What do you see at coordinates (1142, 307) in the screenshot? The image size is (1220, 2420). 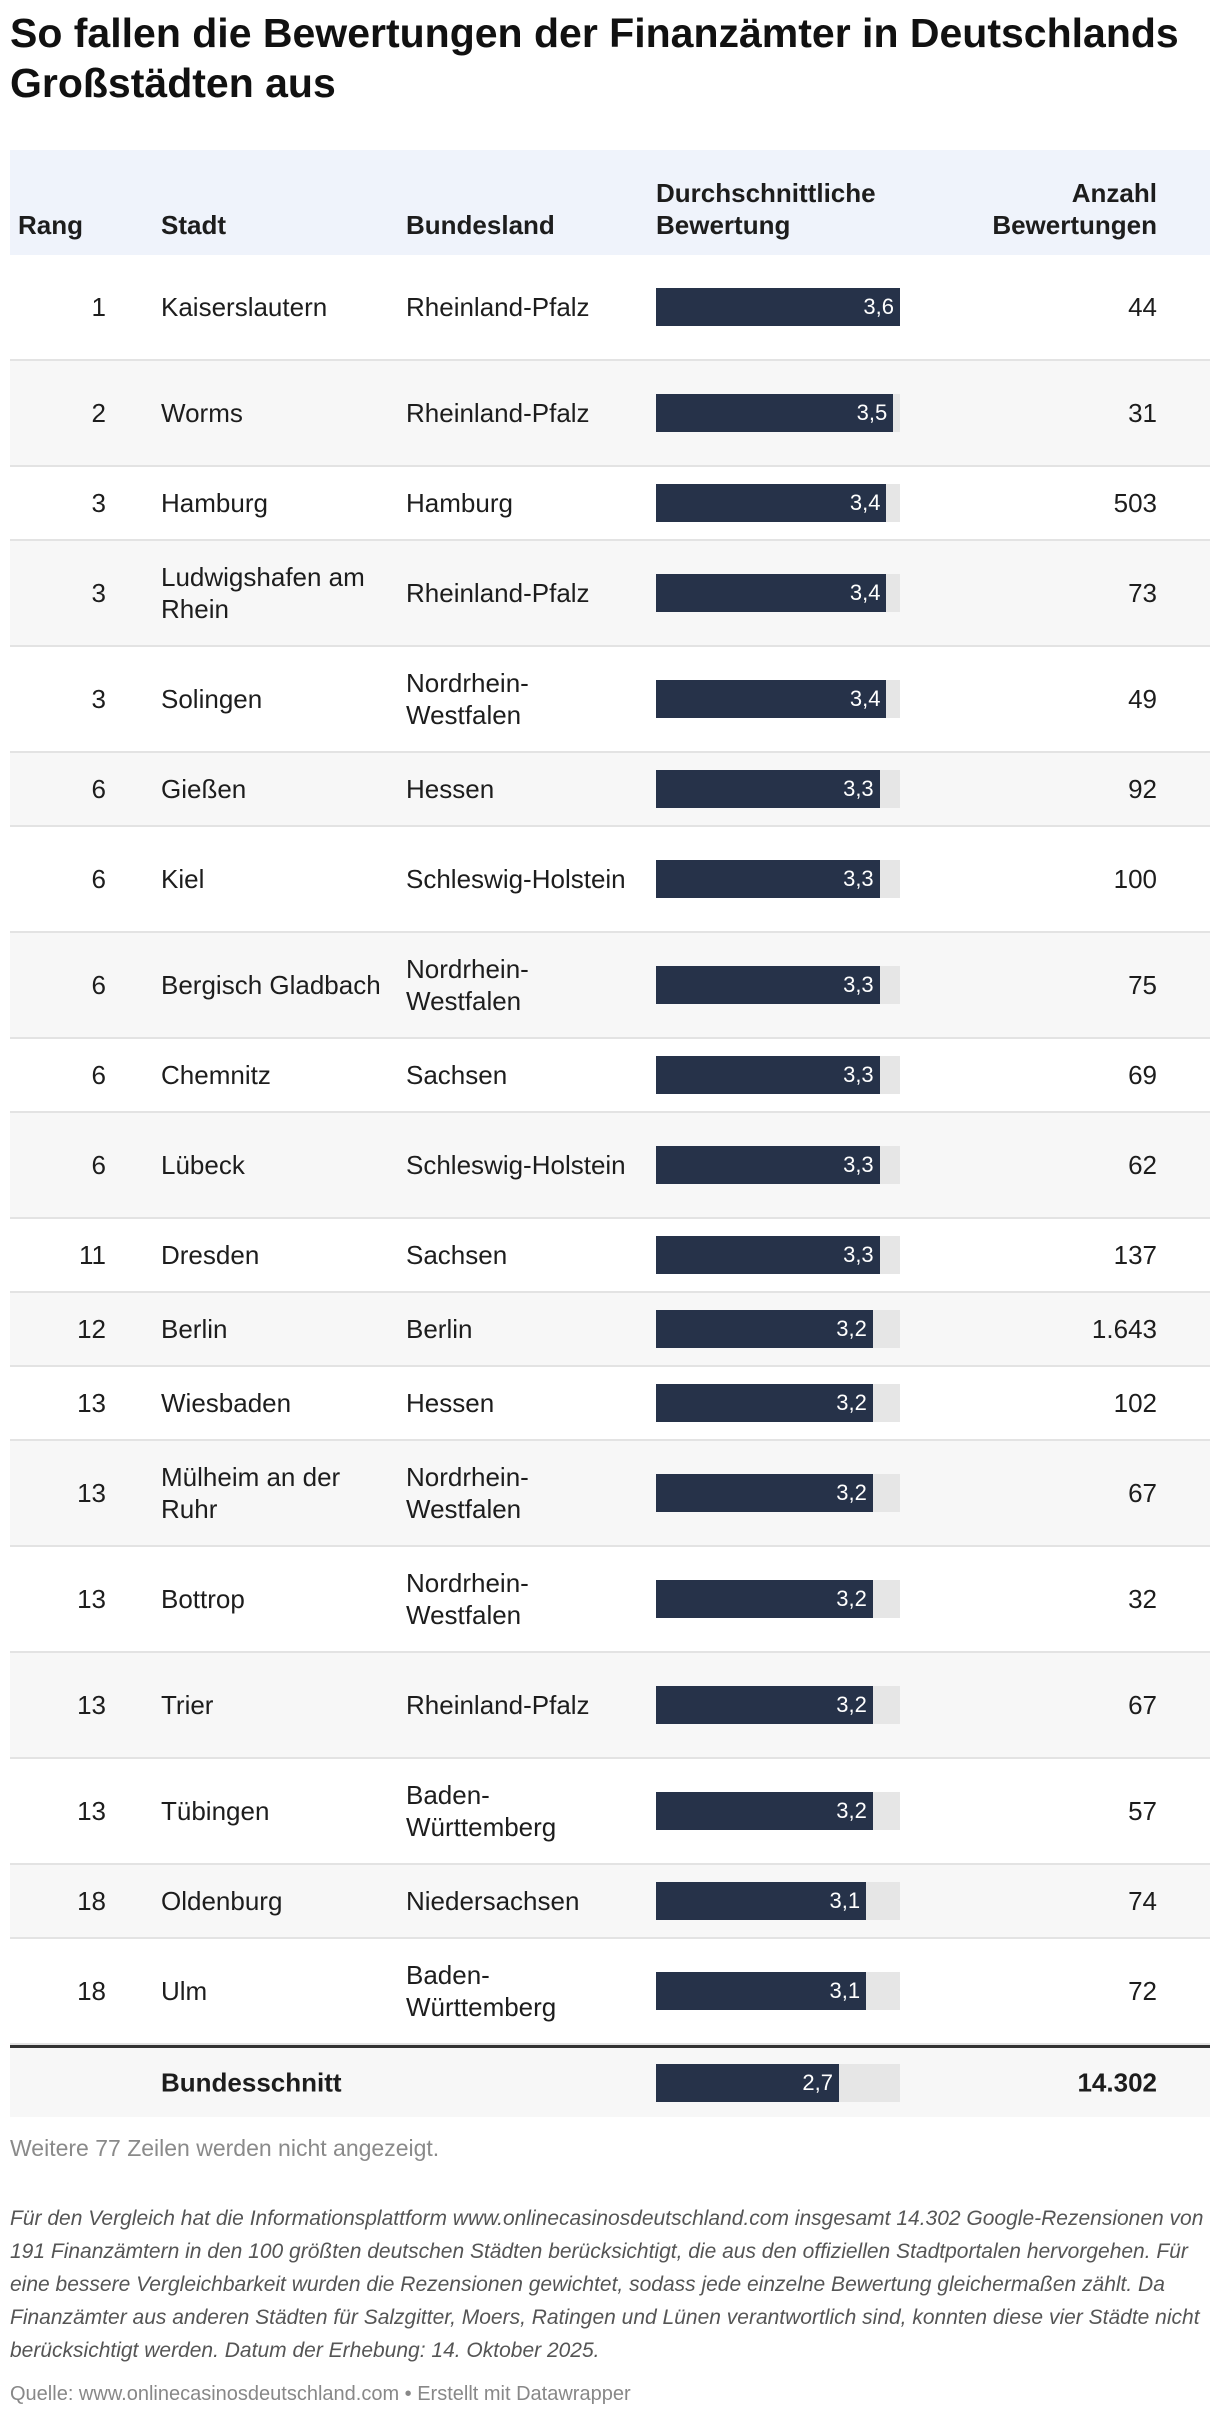 I see `cell-anzahl: 44` at bounding box center [1142, 307].